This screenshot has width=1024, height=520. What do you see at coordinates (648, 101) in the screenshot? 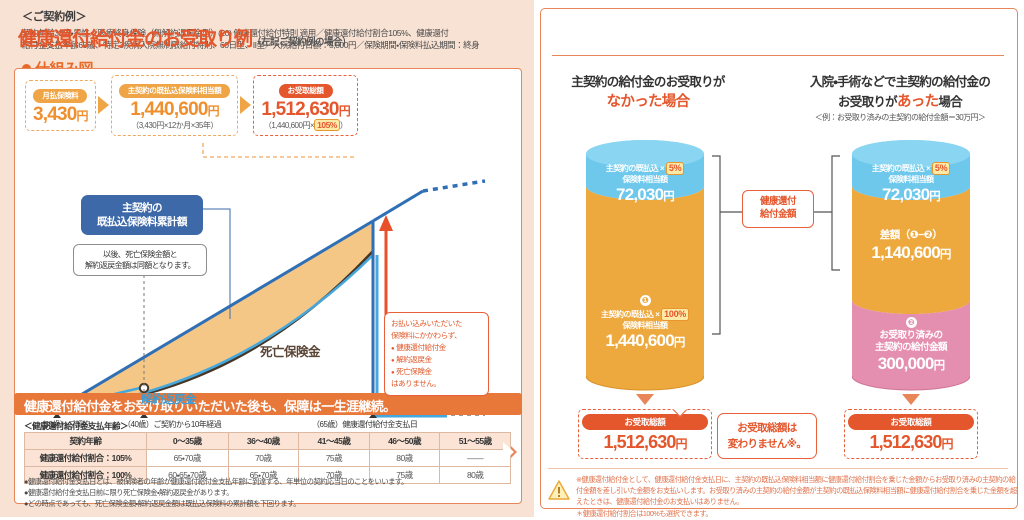
I see `col-left-line-2: なかった場合` at bounding box center [648, 101].